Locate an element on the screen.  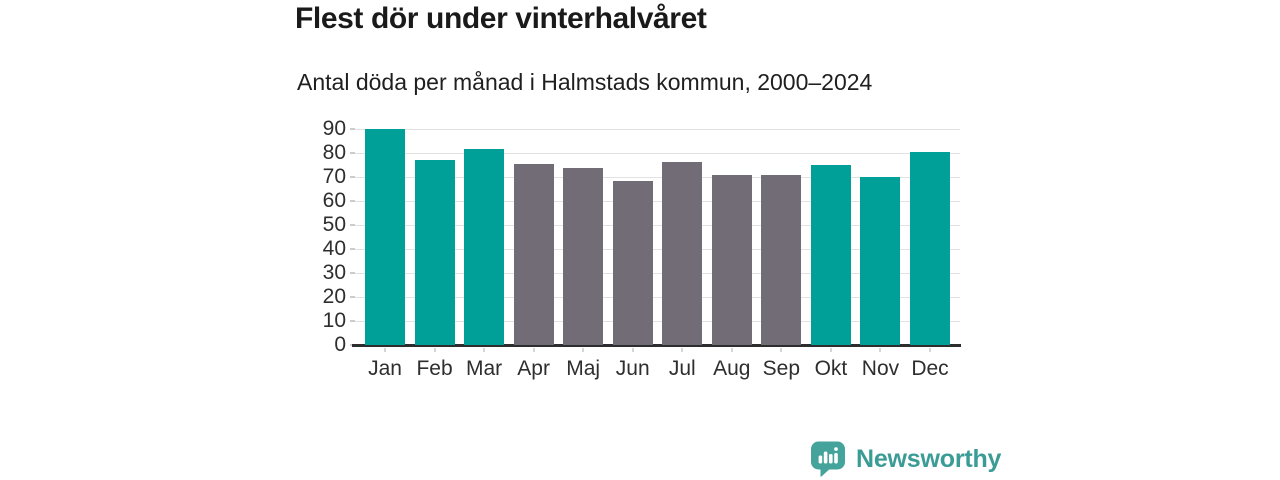
x-axis-line is located at coordinates (656, 345).